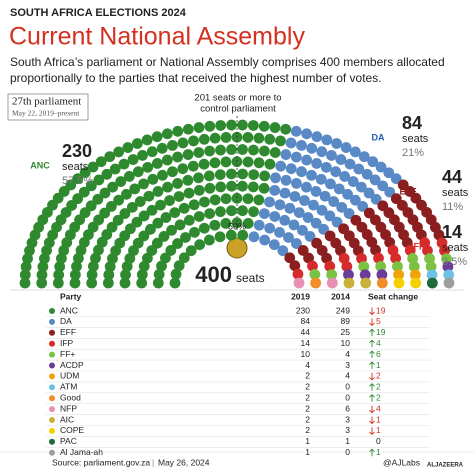 The image size is (474, 474). Describe the element at coordinates (238, 109) in the screenshot. I see `majority-note: control parliament` at that location.